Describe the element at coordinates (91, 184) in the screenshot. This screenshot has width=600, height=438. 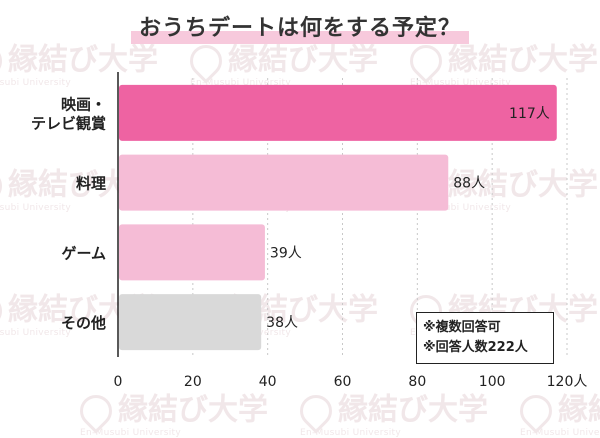
I see `category-label: 料理` at that location.